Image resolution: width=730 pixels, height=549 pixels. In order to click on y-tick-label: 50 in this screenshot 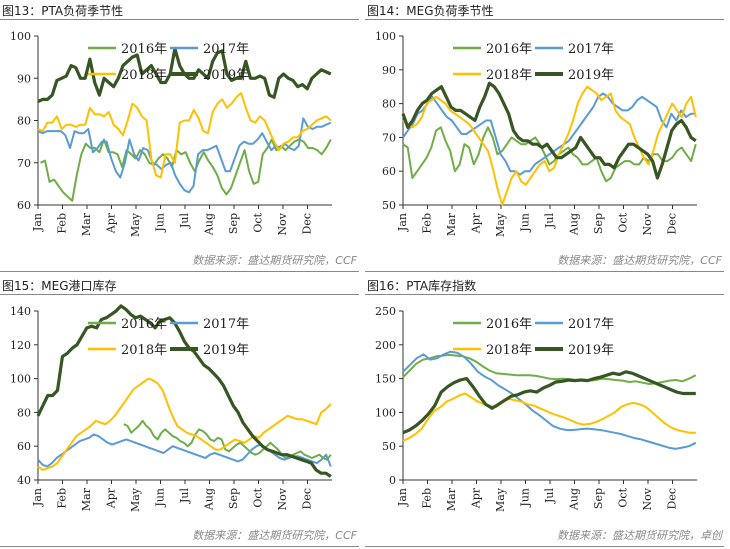, I will do `click(389, 446)`.